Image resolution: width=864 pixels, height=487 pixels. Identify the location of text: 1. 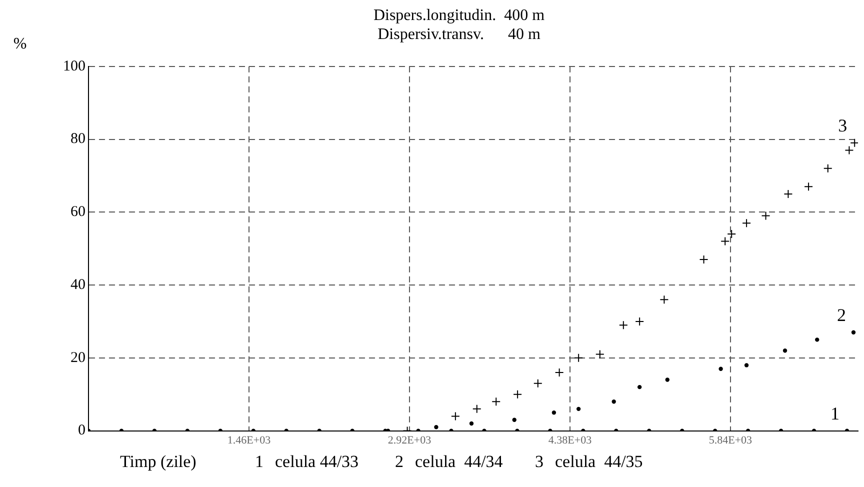
(259, 461).